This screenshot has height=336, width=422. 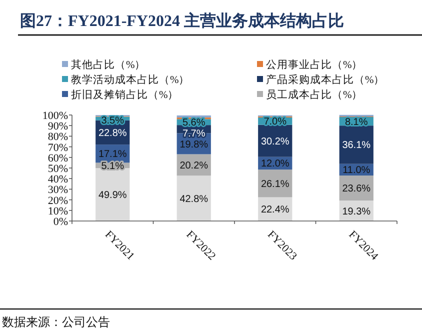 What do you see at coordinates (58, 137) in the screenshot?
I see `y-tick-label: 80%` at bounding box center [58, 137].